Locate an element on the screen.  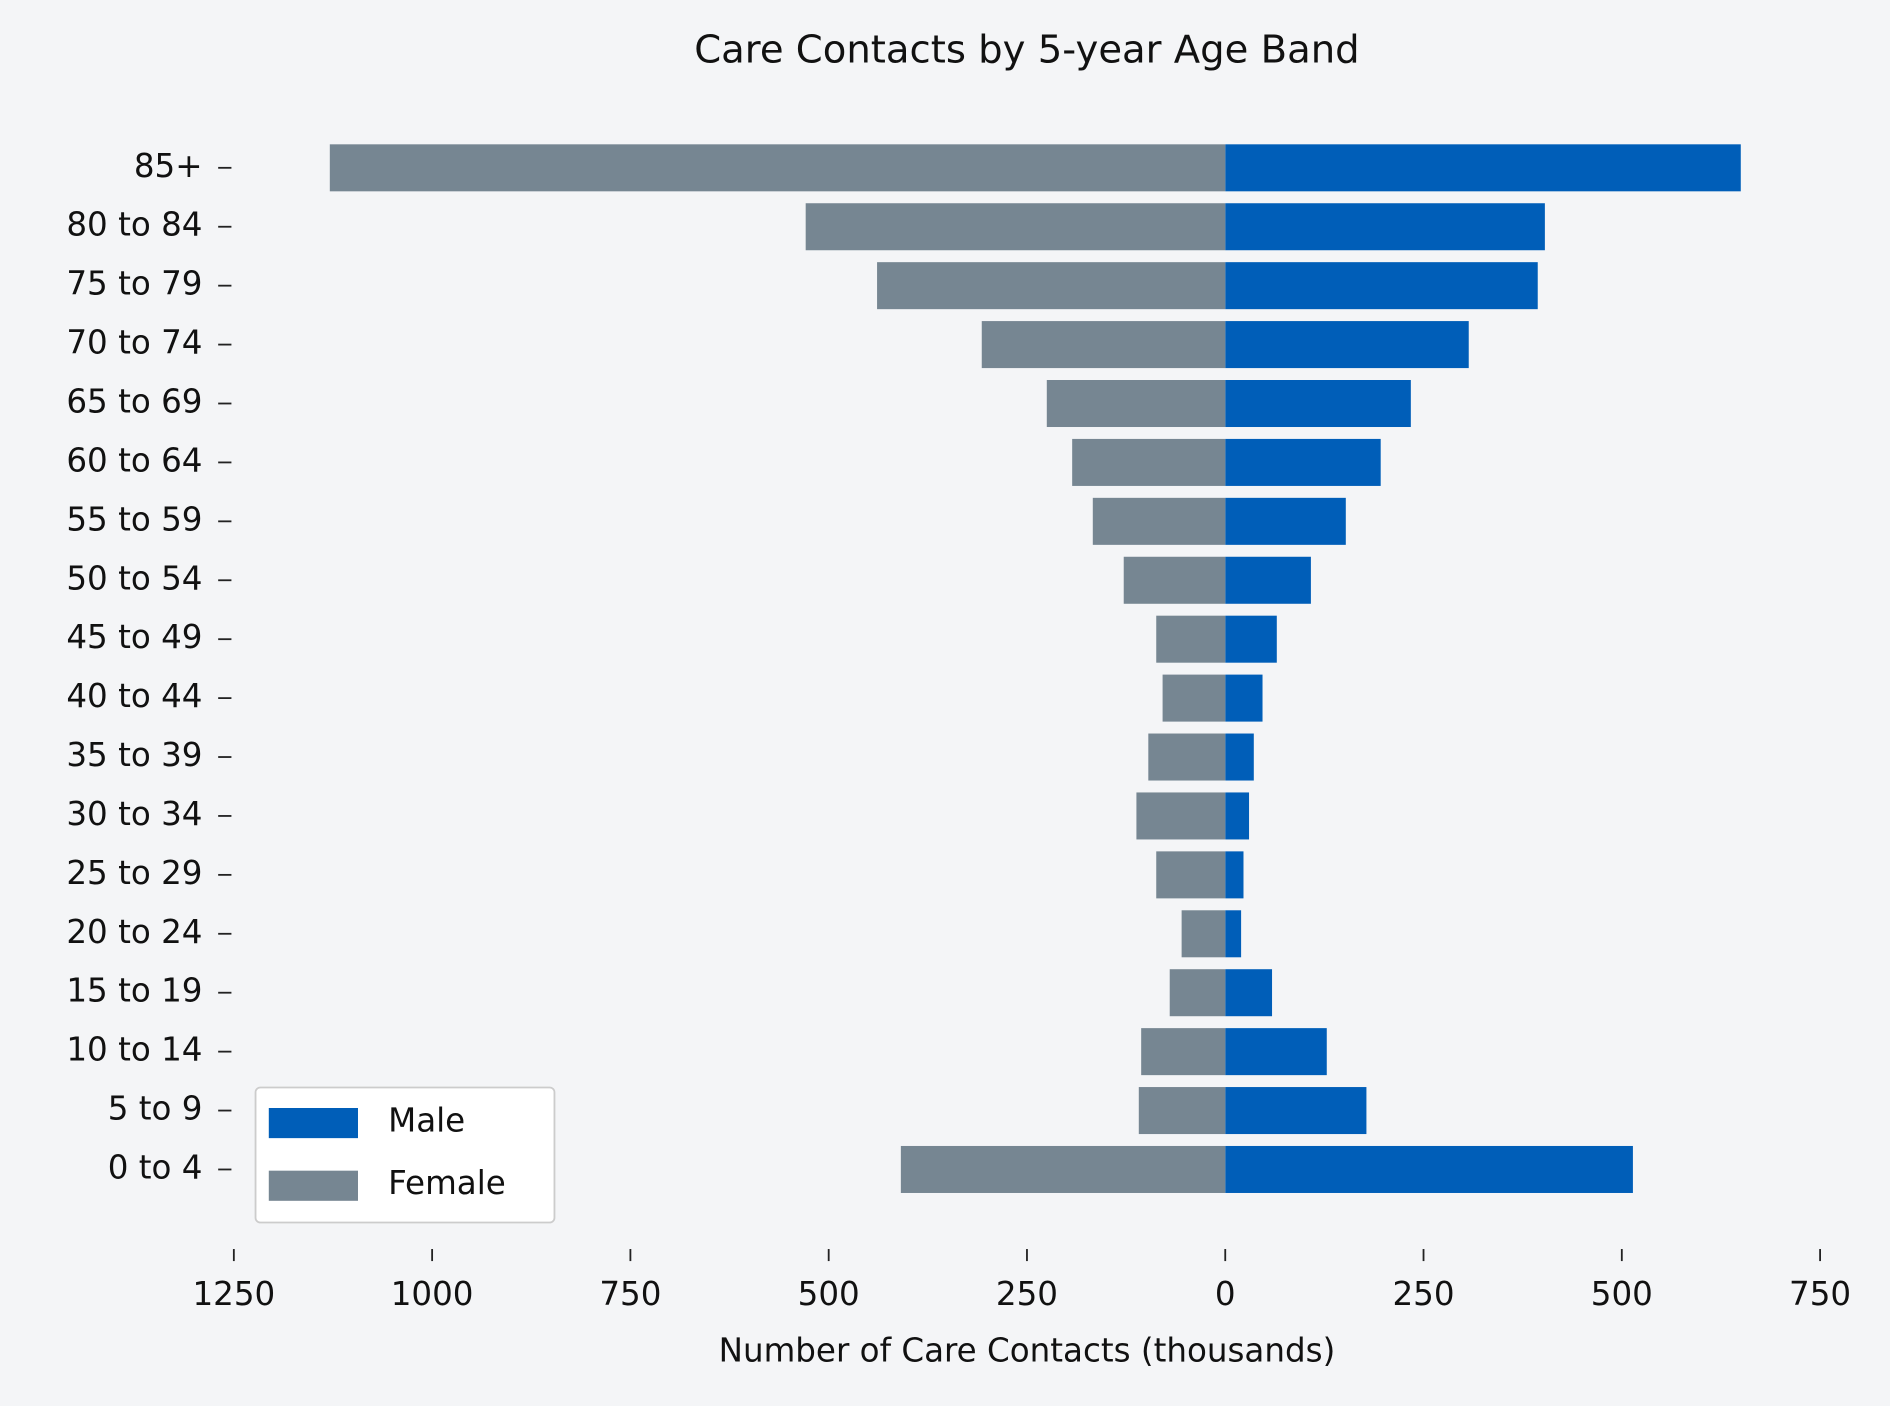
y-tick-label: 35 to 39 is located at coordinates (134, 755).